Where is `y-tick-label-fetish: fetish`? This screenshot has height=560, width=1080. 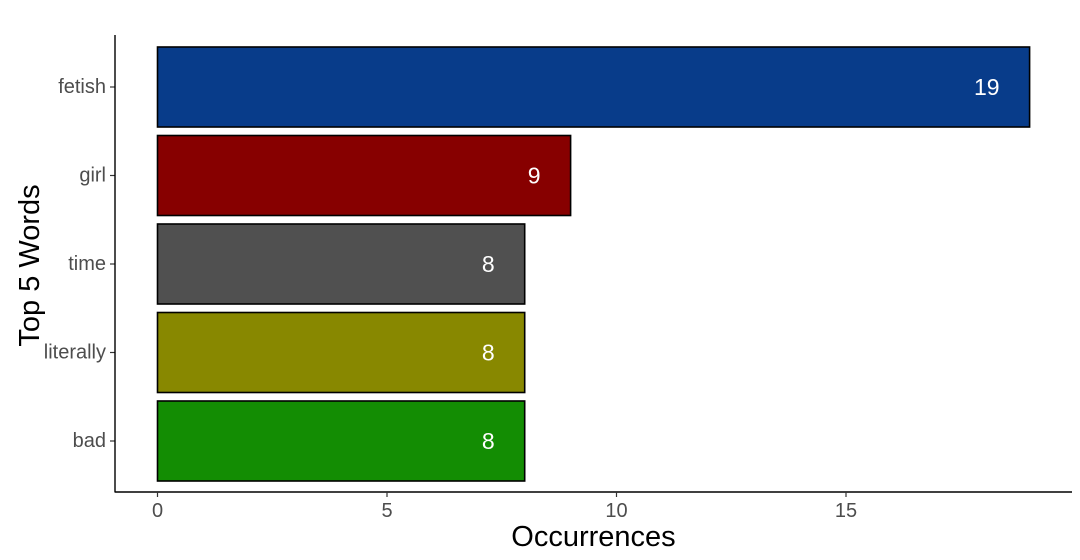
y-tick-label-fetish: fetish is located at coordinates (82, 87).